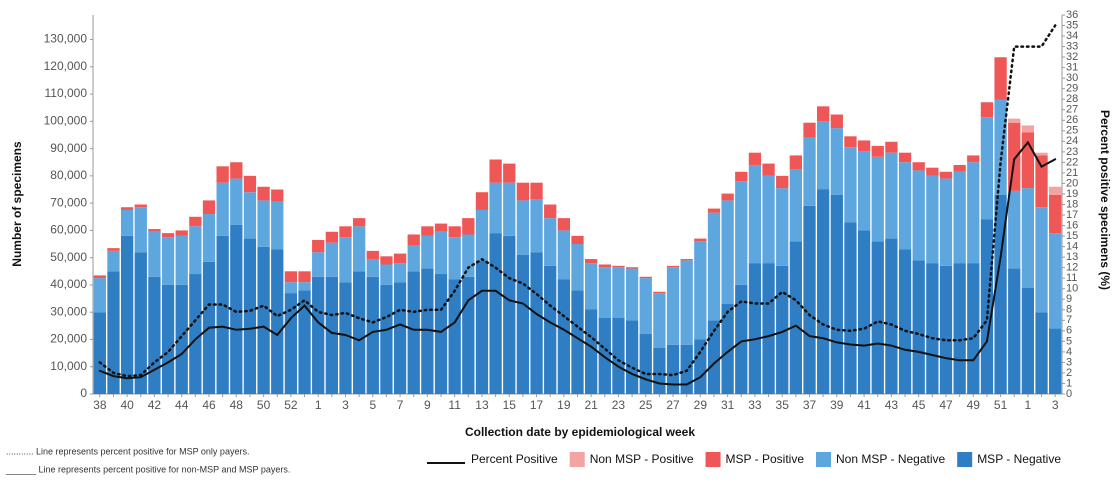 The image size is (1118, 488). What do you see at coordinates (68, 366) in the screenshot?
I see `y-tick-label: 10,000` at bounding box center [68, 366].